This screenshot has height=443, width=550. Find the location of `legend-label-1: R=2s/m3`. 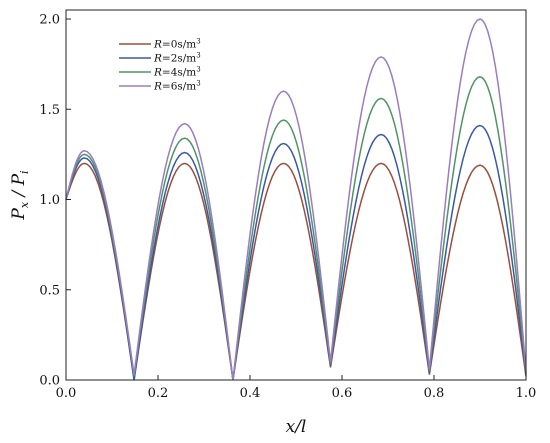

legend-label-1: R=2s/m3 is located at coordinates (177, 58).